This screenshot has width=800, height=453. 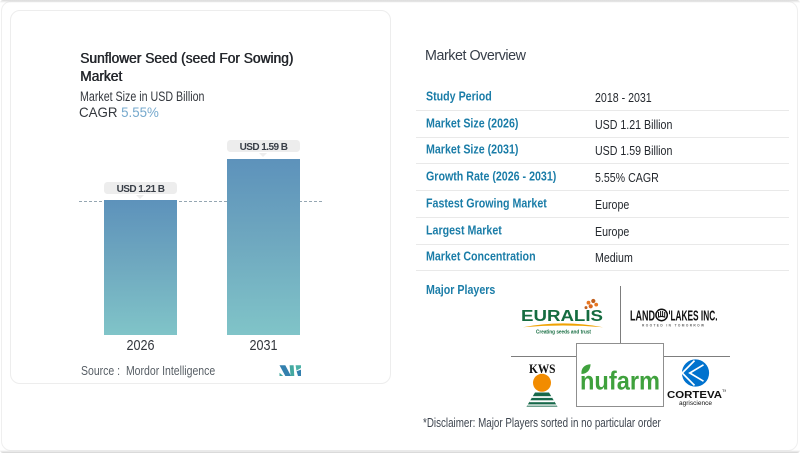 What do you see at coordinates (542, 369) in the screenshot?
I see `svg-text: KWS` at bounding box center [542, 369].